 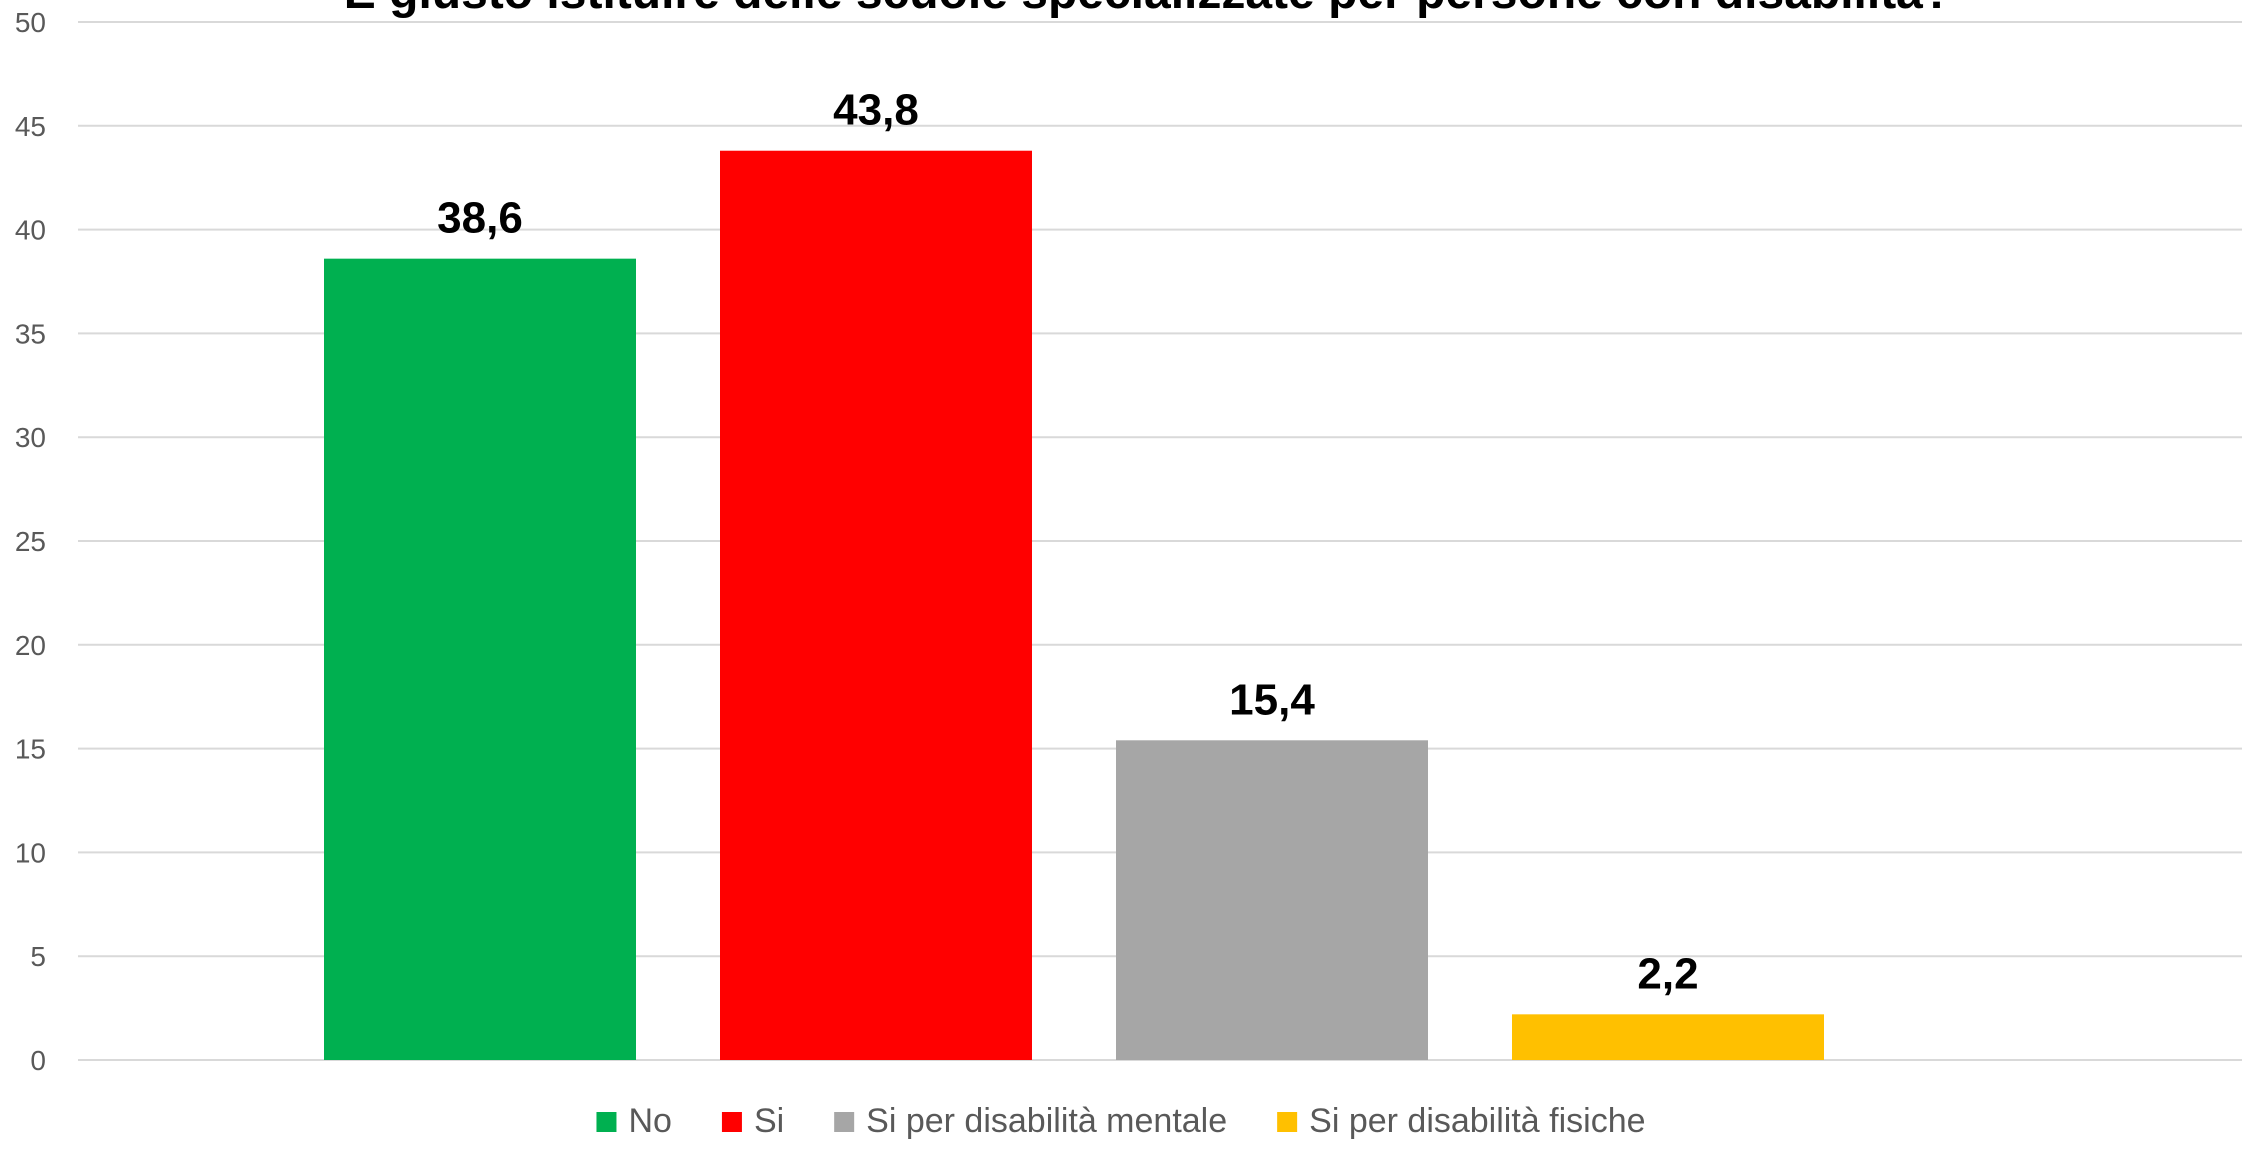 I want to click on y-tick-label: 25, so click(x=30, y=541).